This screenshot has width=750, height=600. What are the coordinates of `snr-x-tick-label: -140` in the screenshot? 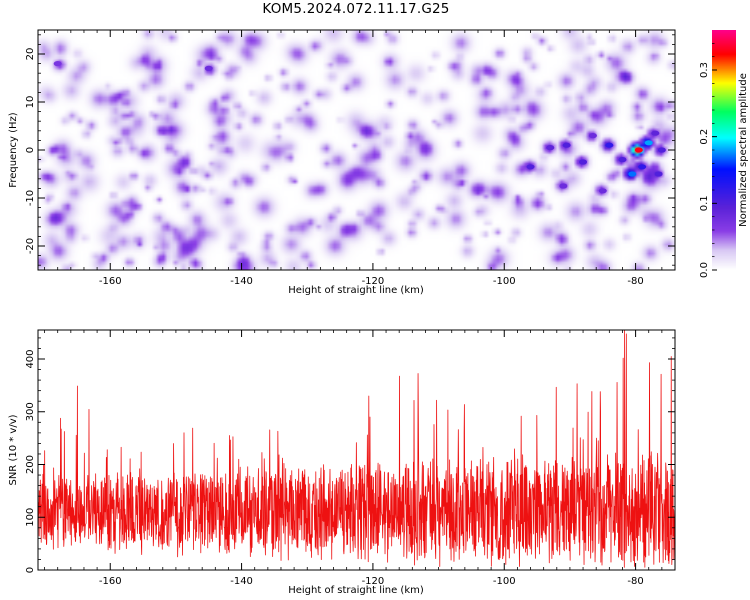 It's located at (241, 581).